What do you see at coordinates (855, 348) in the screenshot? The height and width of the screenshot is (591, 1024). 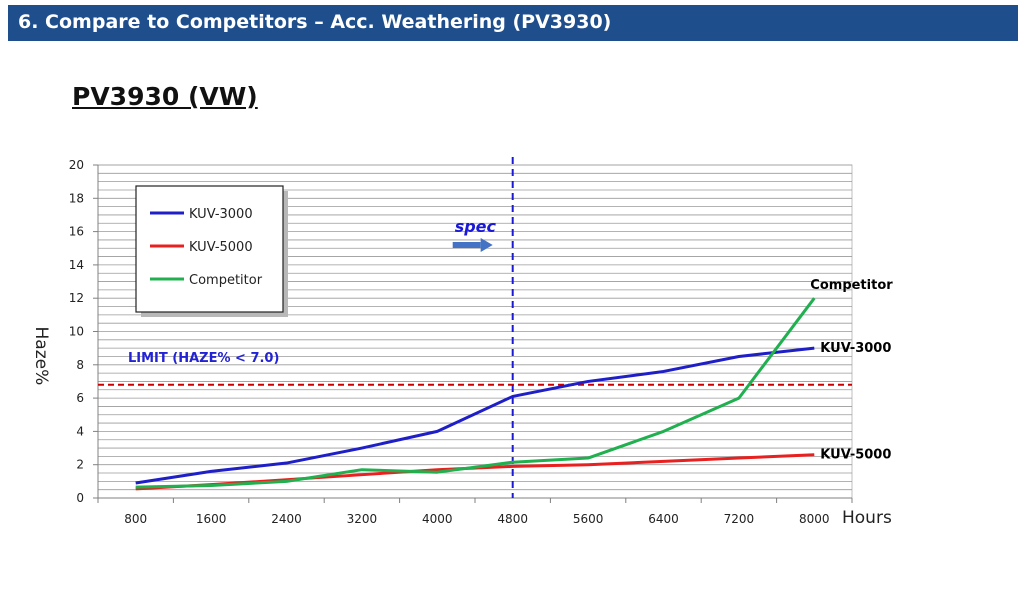 I see `end-label-kuv-3000: KUV-3000` at bounding box center [855, 348].